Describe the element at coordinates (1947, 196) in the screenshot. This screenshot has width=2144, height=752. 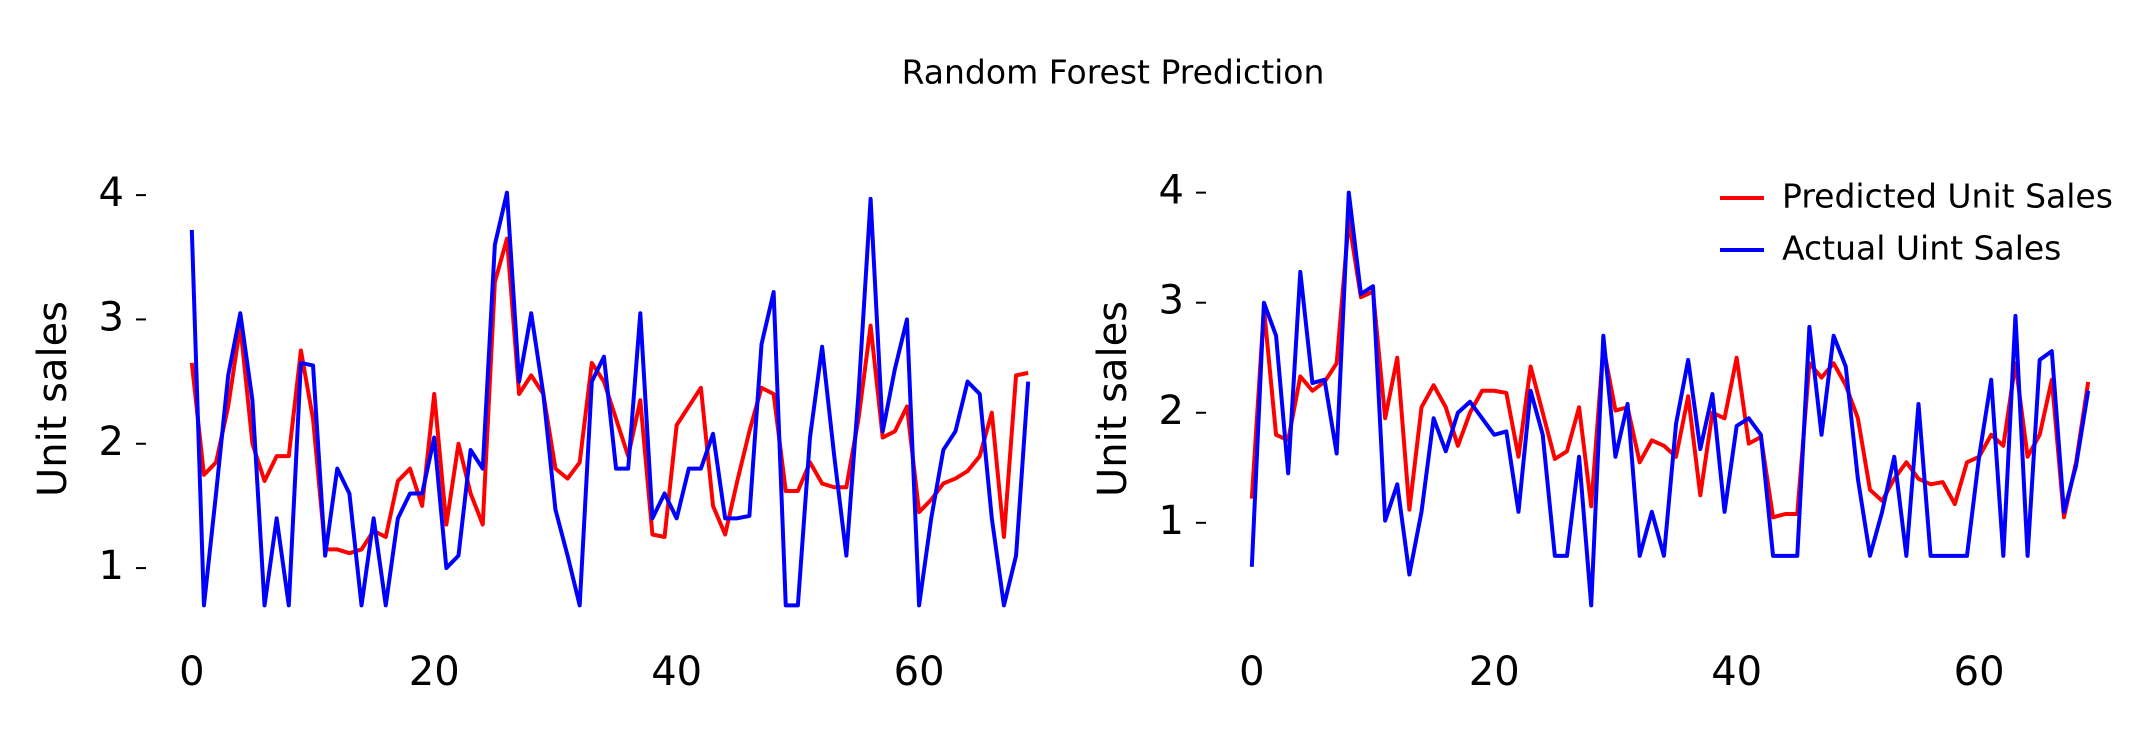
I see `legend-label: Predicted Unit Sales` at that location.